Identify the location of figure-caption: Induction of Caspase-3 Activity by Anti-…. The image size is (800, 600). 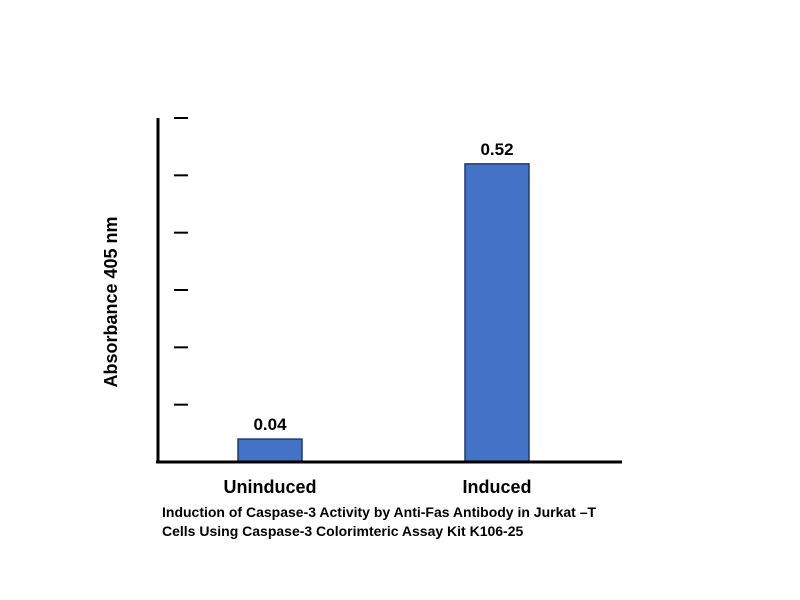
(442, 522).